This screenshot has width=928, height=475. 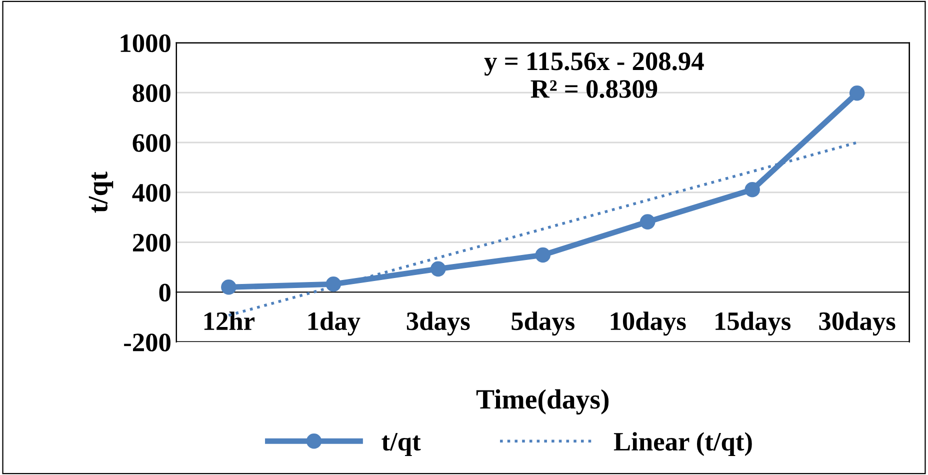 I want to click on annotation: y = 115.56x - 208.94 R² = 0.8309, so click(x=594, y=75).